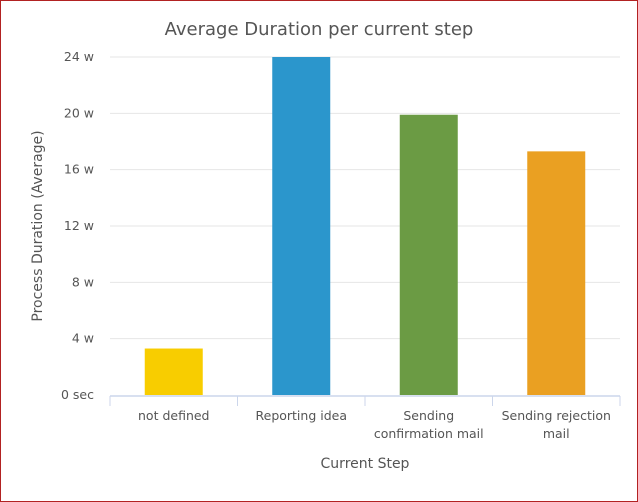 This screenshot has width=638, height=502. What do you see at coordinates (79, 112) in the screenshot?
I see `y-tick-label: 20 w` at bounding box center [79, 112].